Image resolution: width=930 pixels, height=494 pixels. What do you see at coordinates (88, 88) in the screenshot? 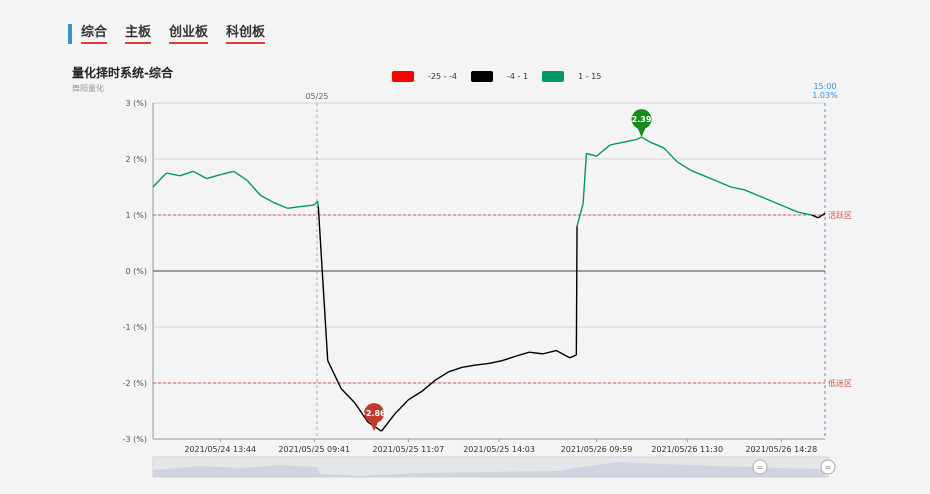
I see `chart-subtitle: 舞阳量化` at bounding box center [88, 88].